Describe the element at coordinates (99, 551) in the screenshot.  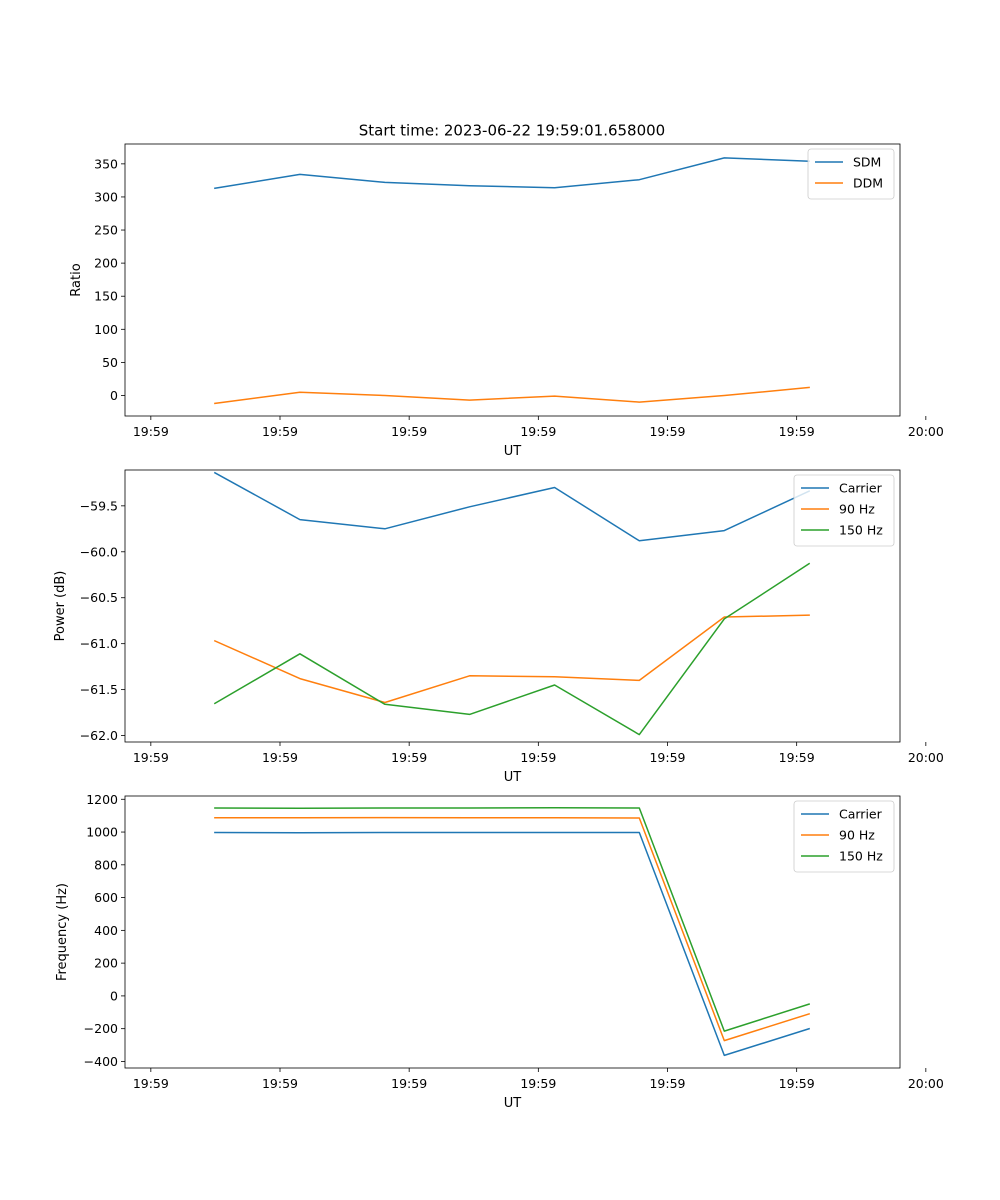
I see `y-tick-label: −60.0` at that location.